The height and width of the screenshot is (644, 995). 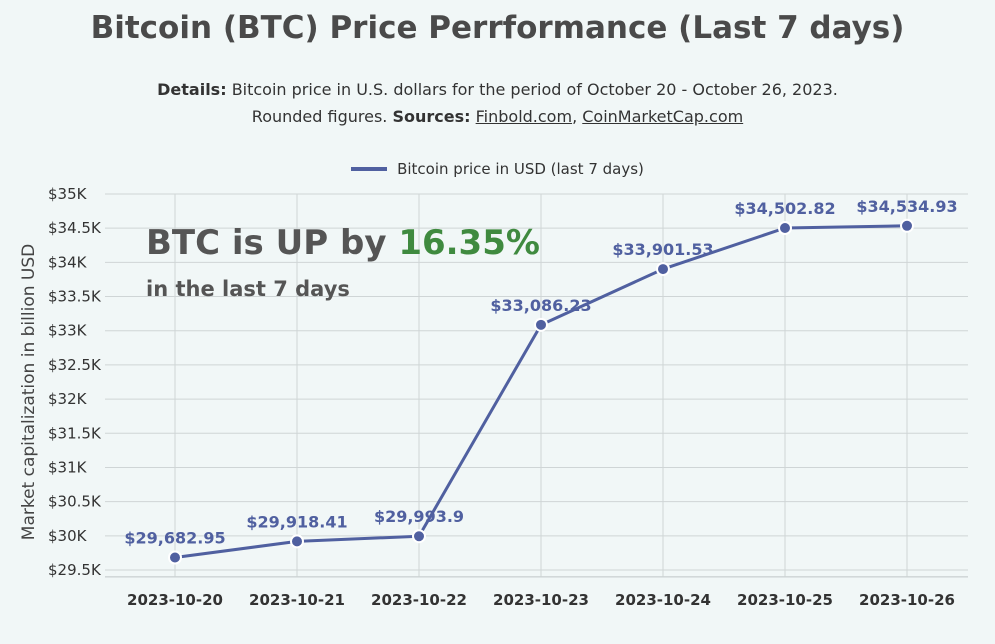 I want to click on data-label: $29,682.95, so click(x=174, y=537).